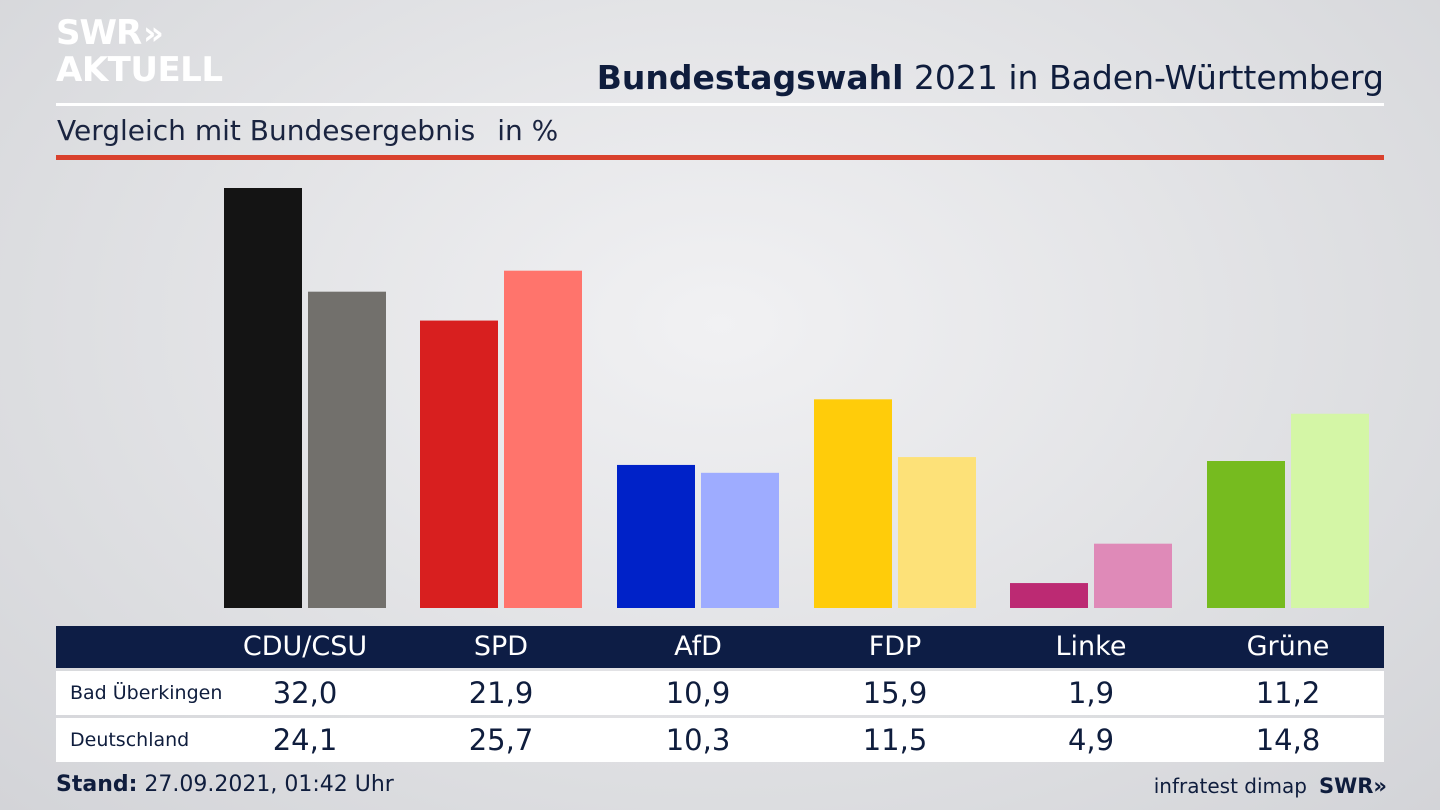 This screenshot has height=810, width=1440. Describe the element at coordinates (305, 646) in the screenshot. I see `column-header-cdu-csu: CDU/CSU` at that location.